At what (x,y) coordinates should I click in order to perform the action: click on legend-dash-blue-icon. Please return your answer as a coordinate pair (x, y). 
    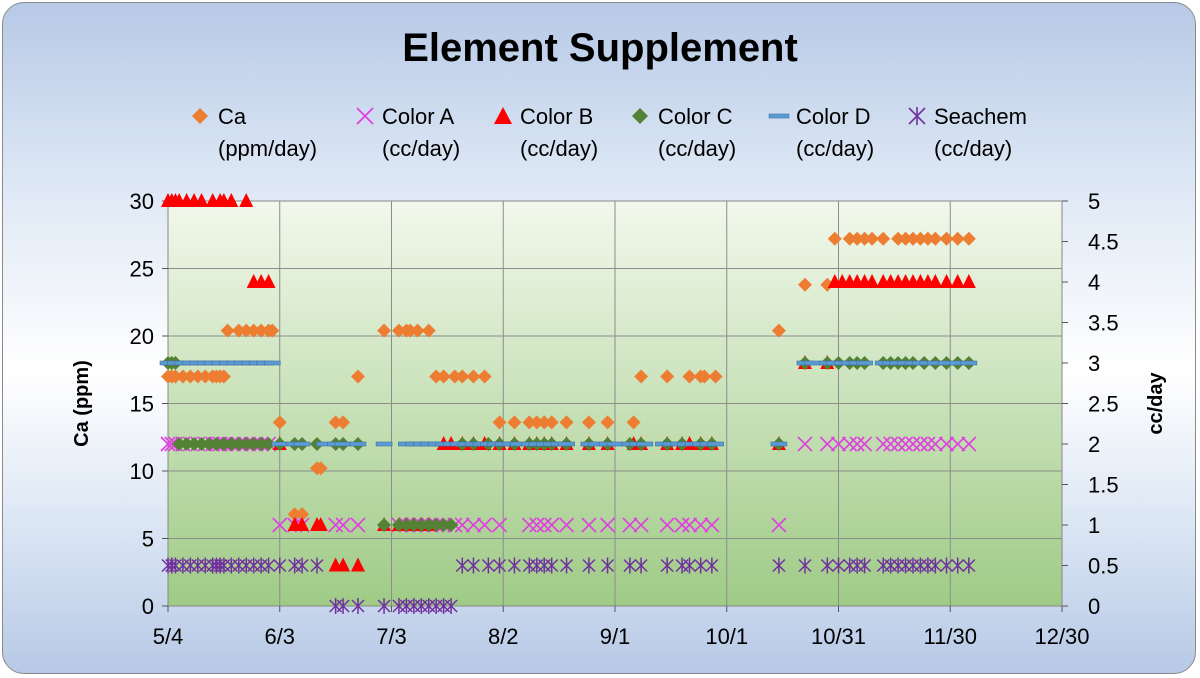
    Looking at the image, I should click on (779, 116).